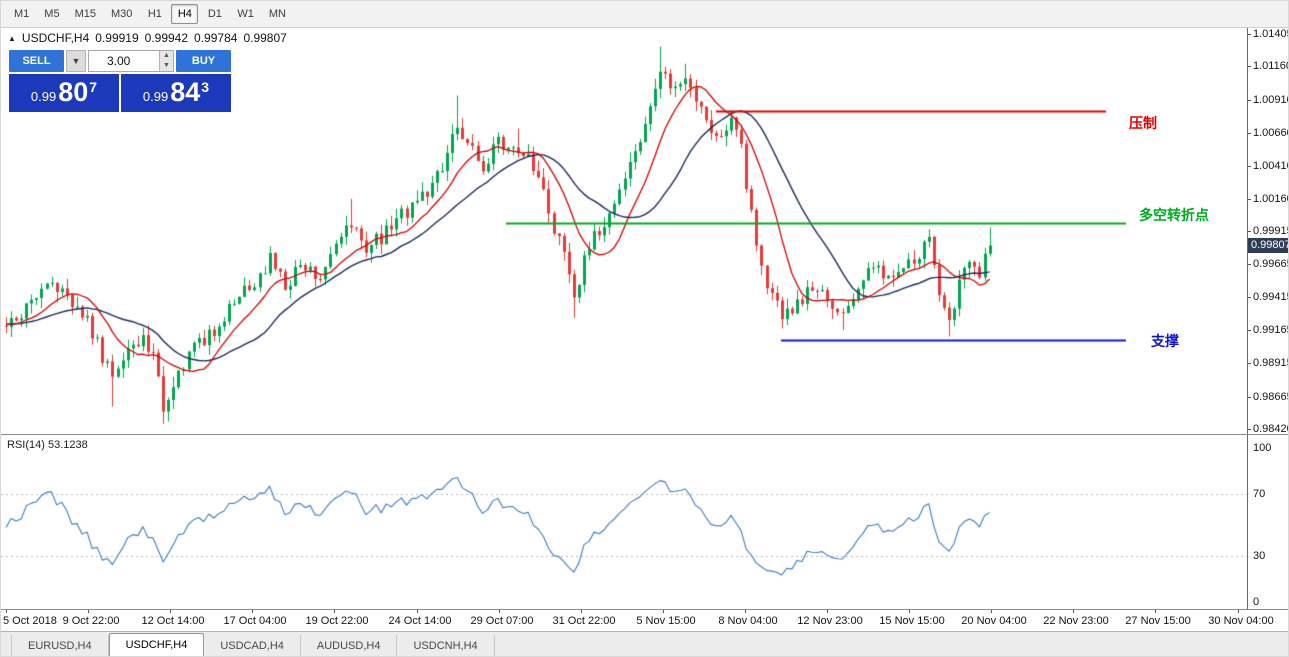 The width and height of the screenshot is (1289, 657). What do you see at coordinates (60, 645) in the screenshot?
I see `chart-tab-eurusd: EURUSD,H4` at bounding box center [60, 645].